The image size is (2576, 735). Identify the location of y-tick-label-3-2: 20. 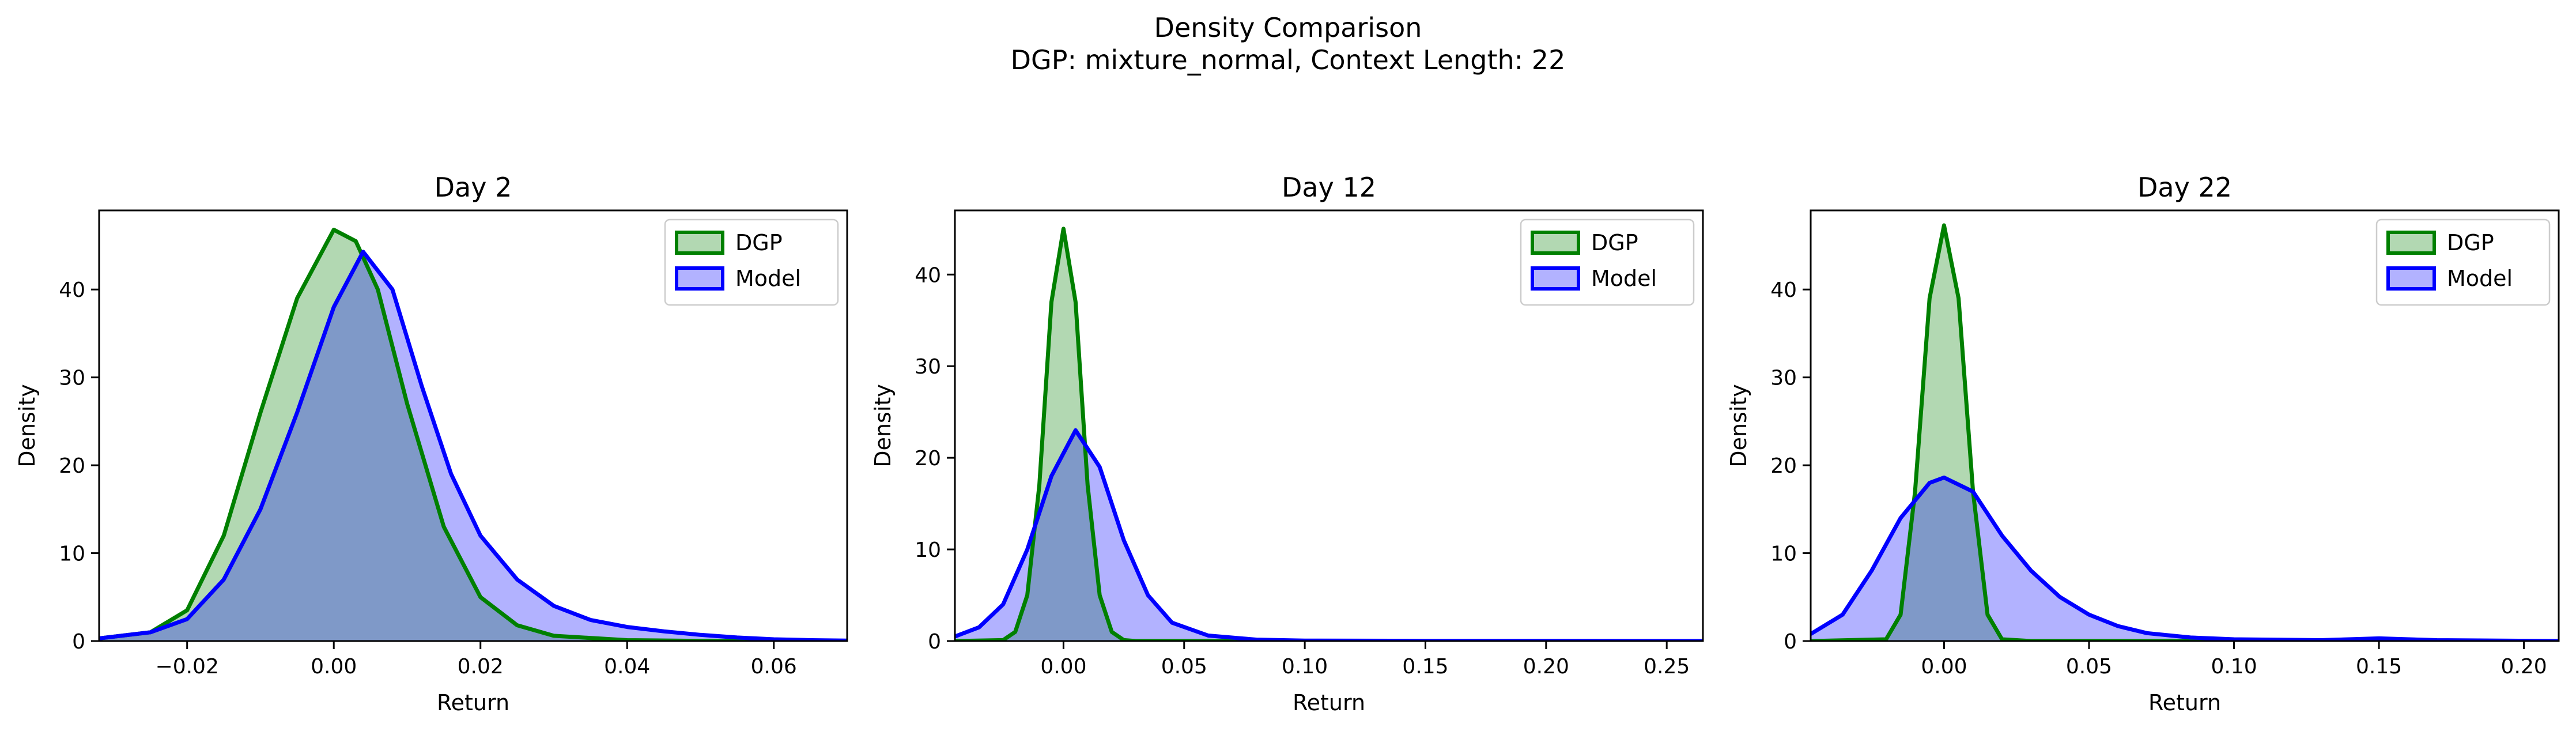
(1783, 466).